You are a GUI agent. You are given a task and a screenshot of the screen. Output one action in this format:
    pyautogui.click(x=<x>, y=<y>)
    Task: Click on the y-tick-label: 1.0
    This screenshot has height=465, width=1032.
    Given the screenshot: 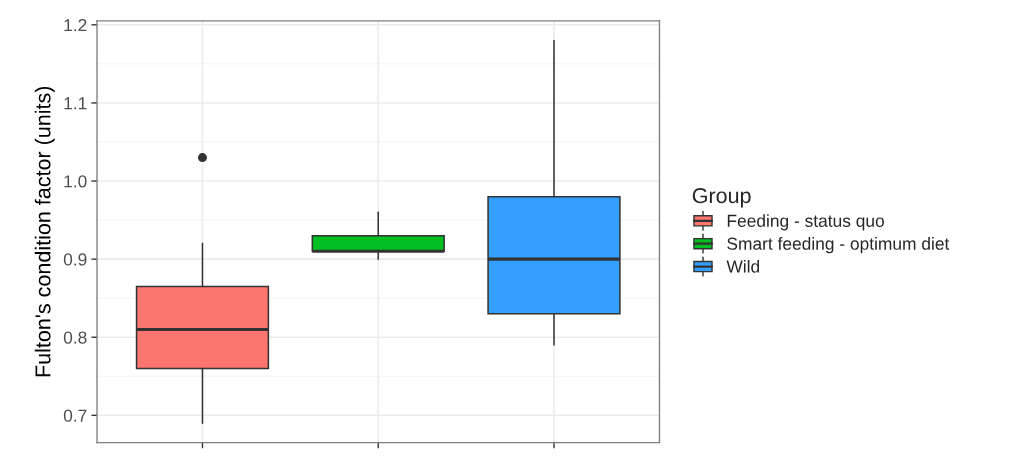 What is the action you would take?
    pyautogui.click(x=75, y=181)
    